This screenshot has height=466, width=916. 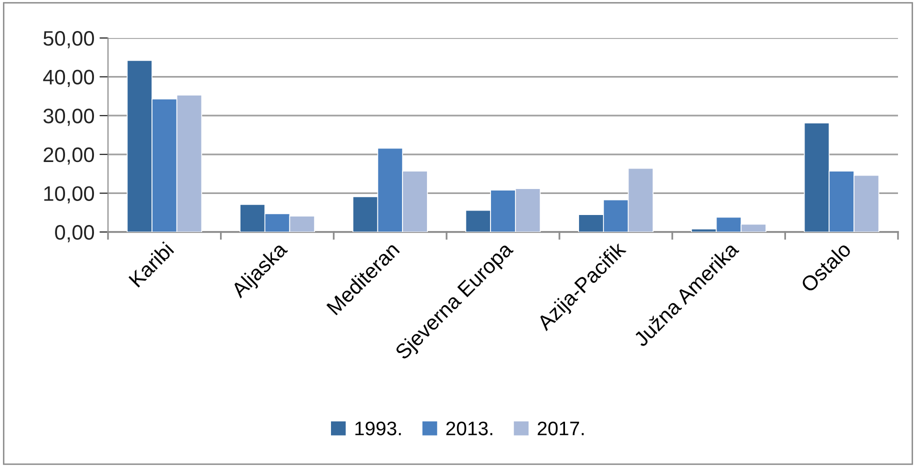 I want to click on y-tick-label: 0,00, so click(x=74, y=233).